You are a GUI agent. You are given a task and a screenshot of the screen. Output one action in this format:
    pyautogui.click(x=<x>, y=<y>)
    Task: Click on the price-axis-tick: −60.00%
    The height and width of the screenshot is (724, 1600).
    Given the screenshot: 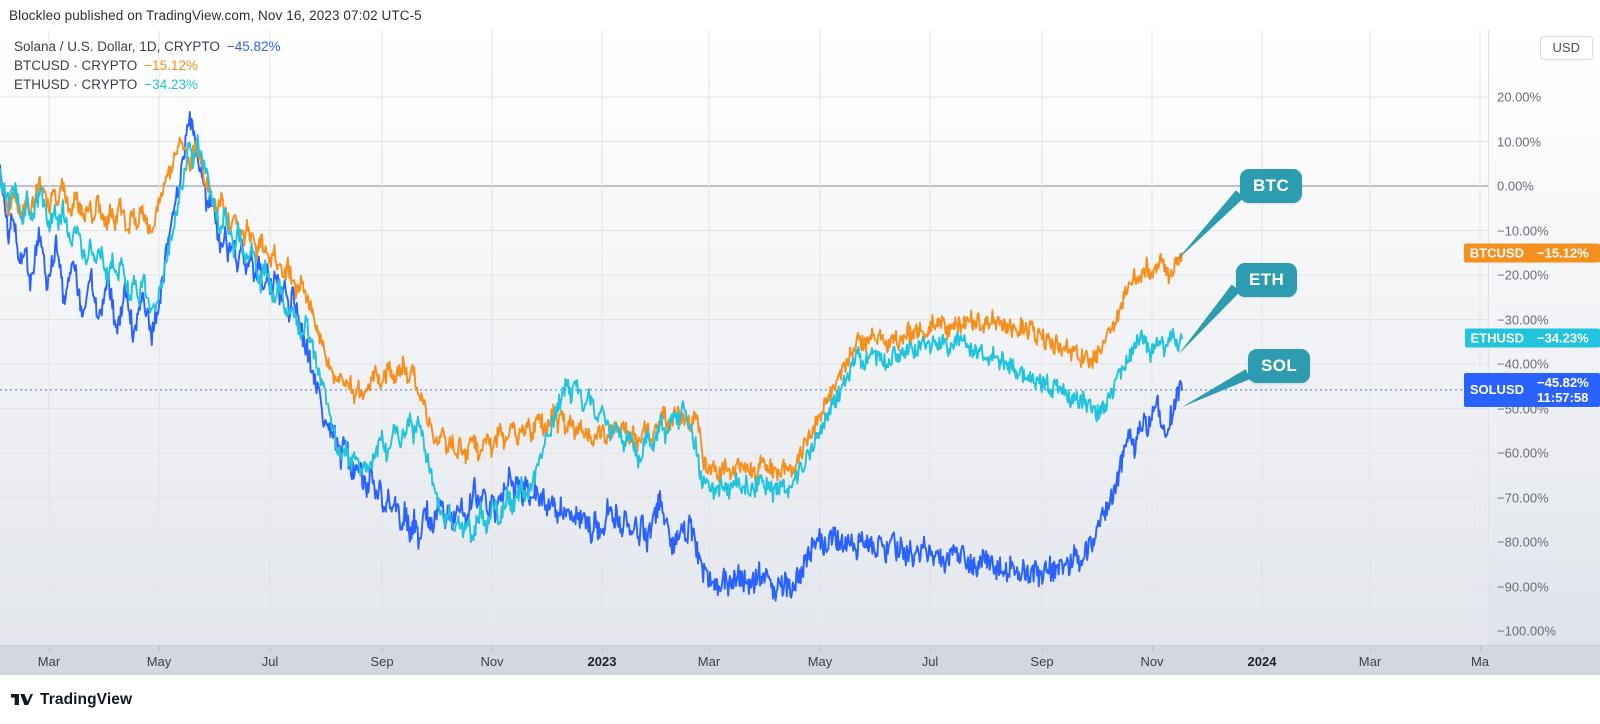 What is the action you would take?
    pyautogui.click(x=1523, y=453)
    